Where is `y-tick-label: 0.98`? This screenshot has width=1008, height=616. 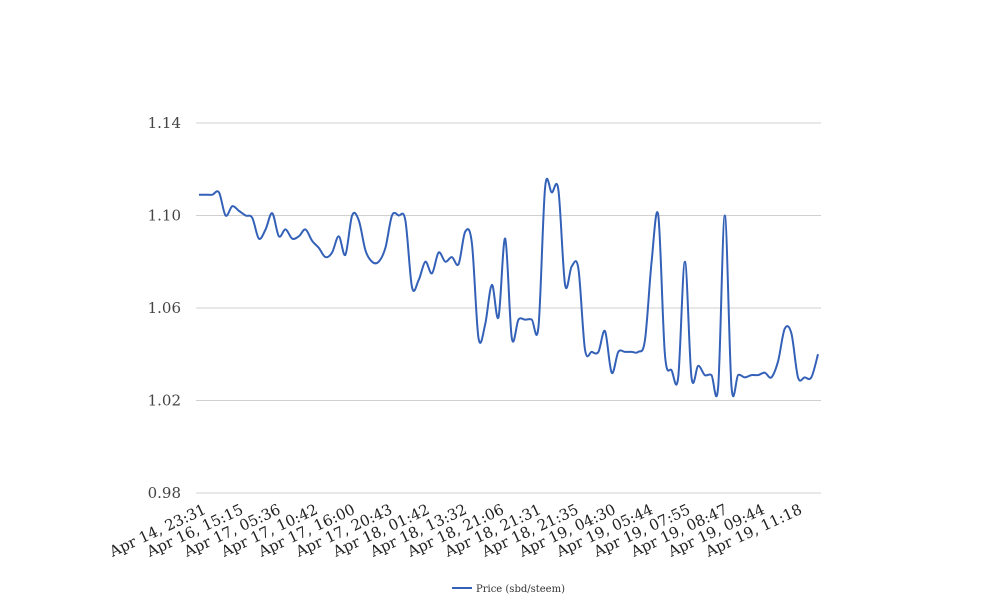
y-tick-label: 0.98 is located at coordinates (164, 493).